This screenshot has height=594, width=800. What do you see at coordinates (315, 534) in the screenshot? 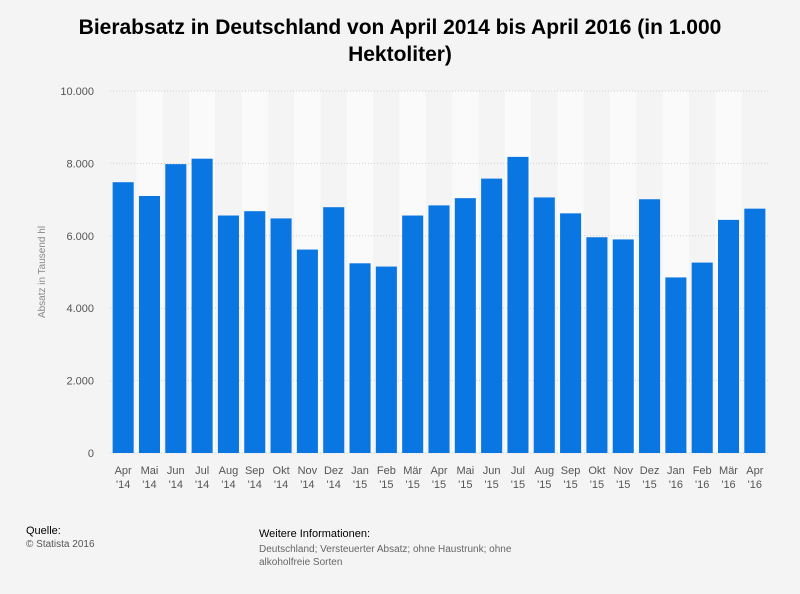
I see `info-label: Weitere Informationen:` at bounding box center [315, 534].